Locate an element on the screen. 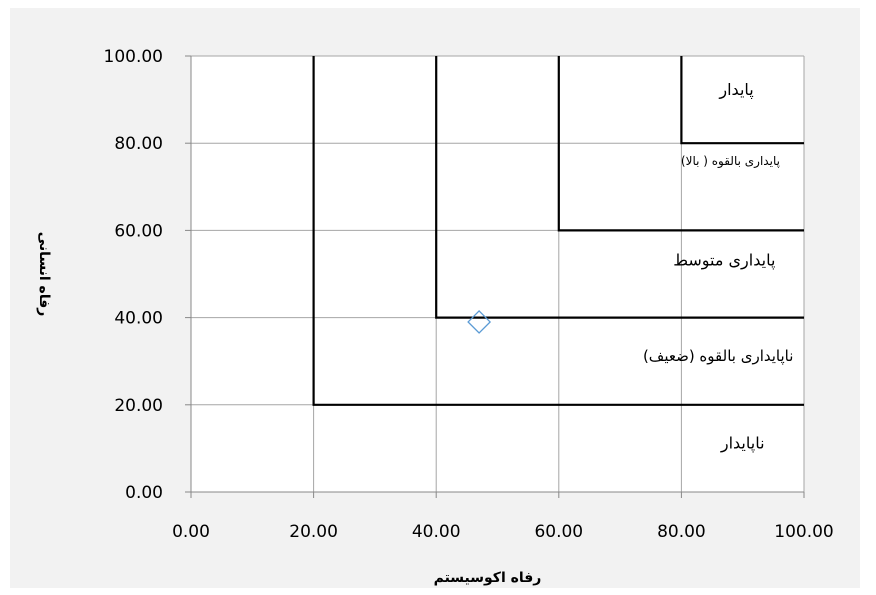  y-tick-label: 60.00 is located at coordinates (138, 231).